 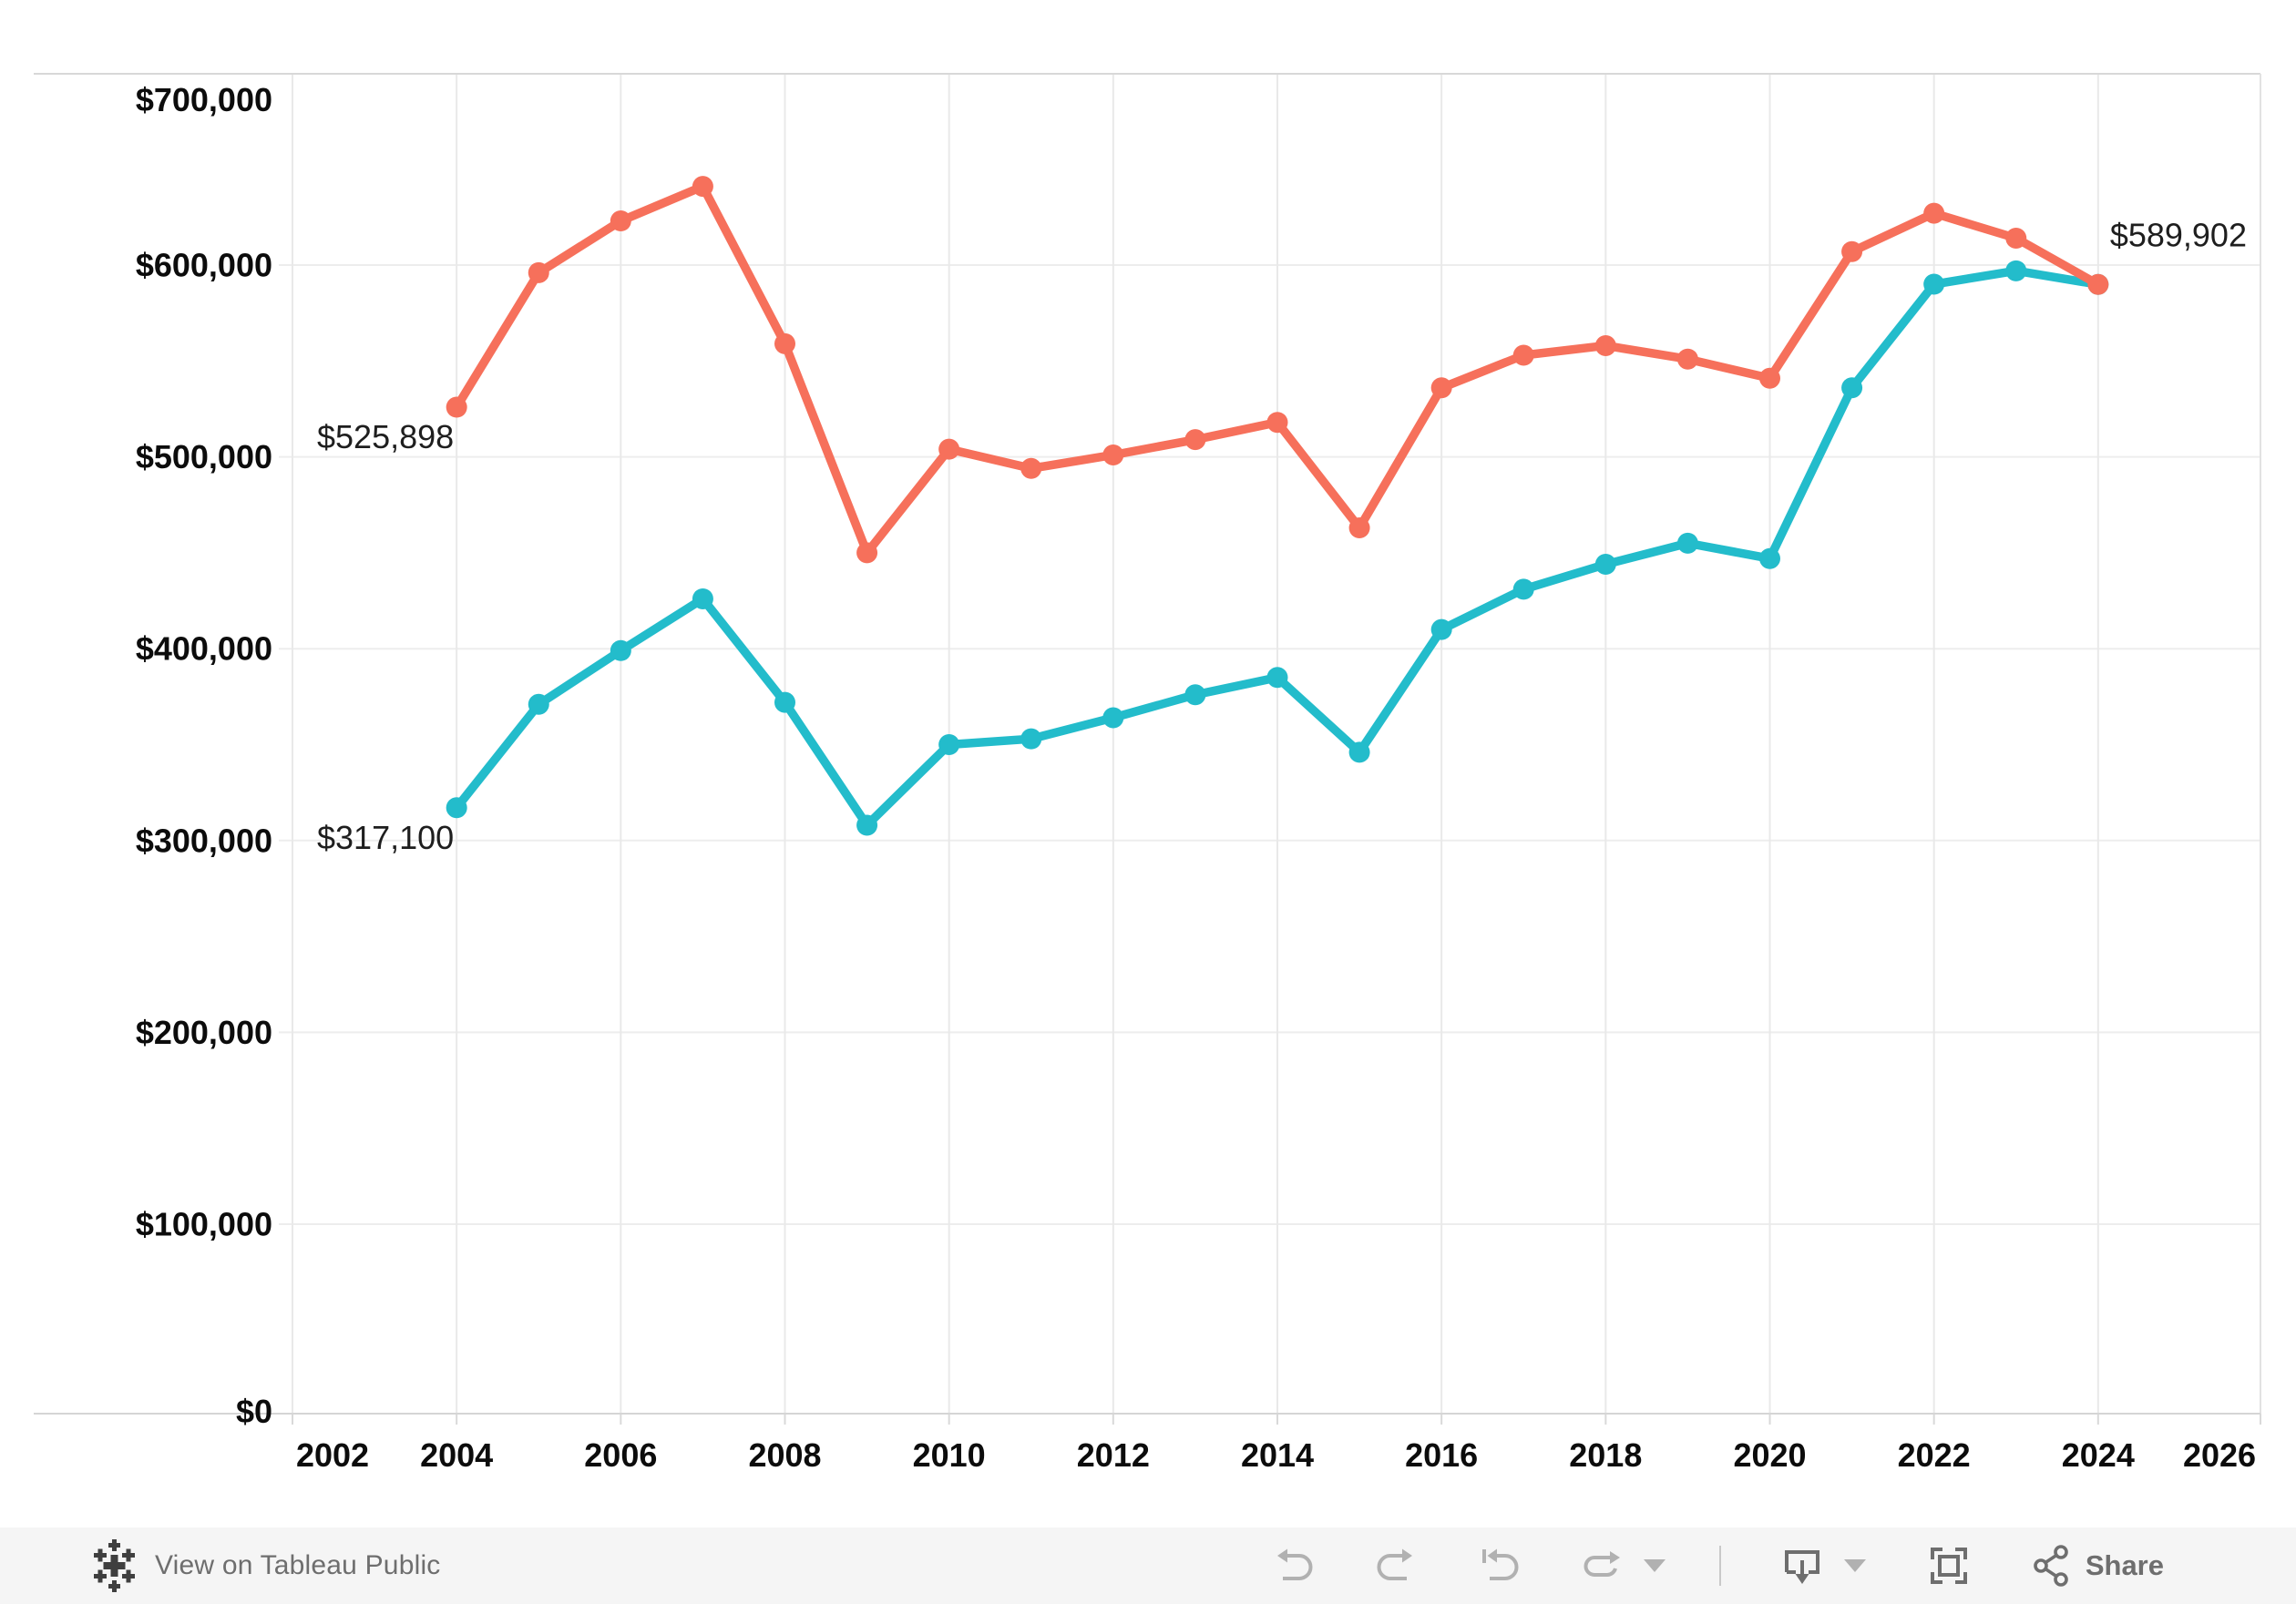 What do you see at coordinates (2219, 1455) in the screenshot?
I see `x-axis-label: 2026` at bounding box center [2219, 1455].